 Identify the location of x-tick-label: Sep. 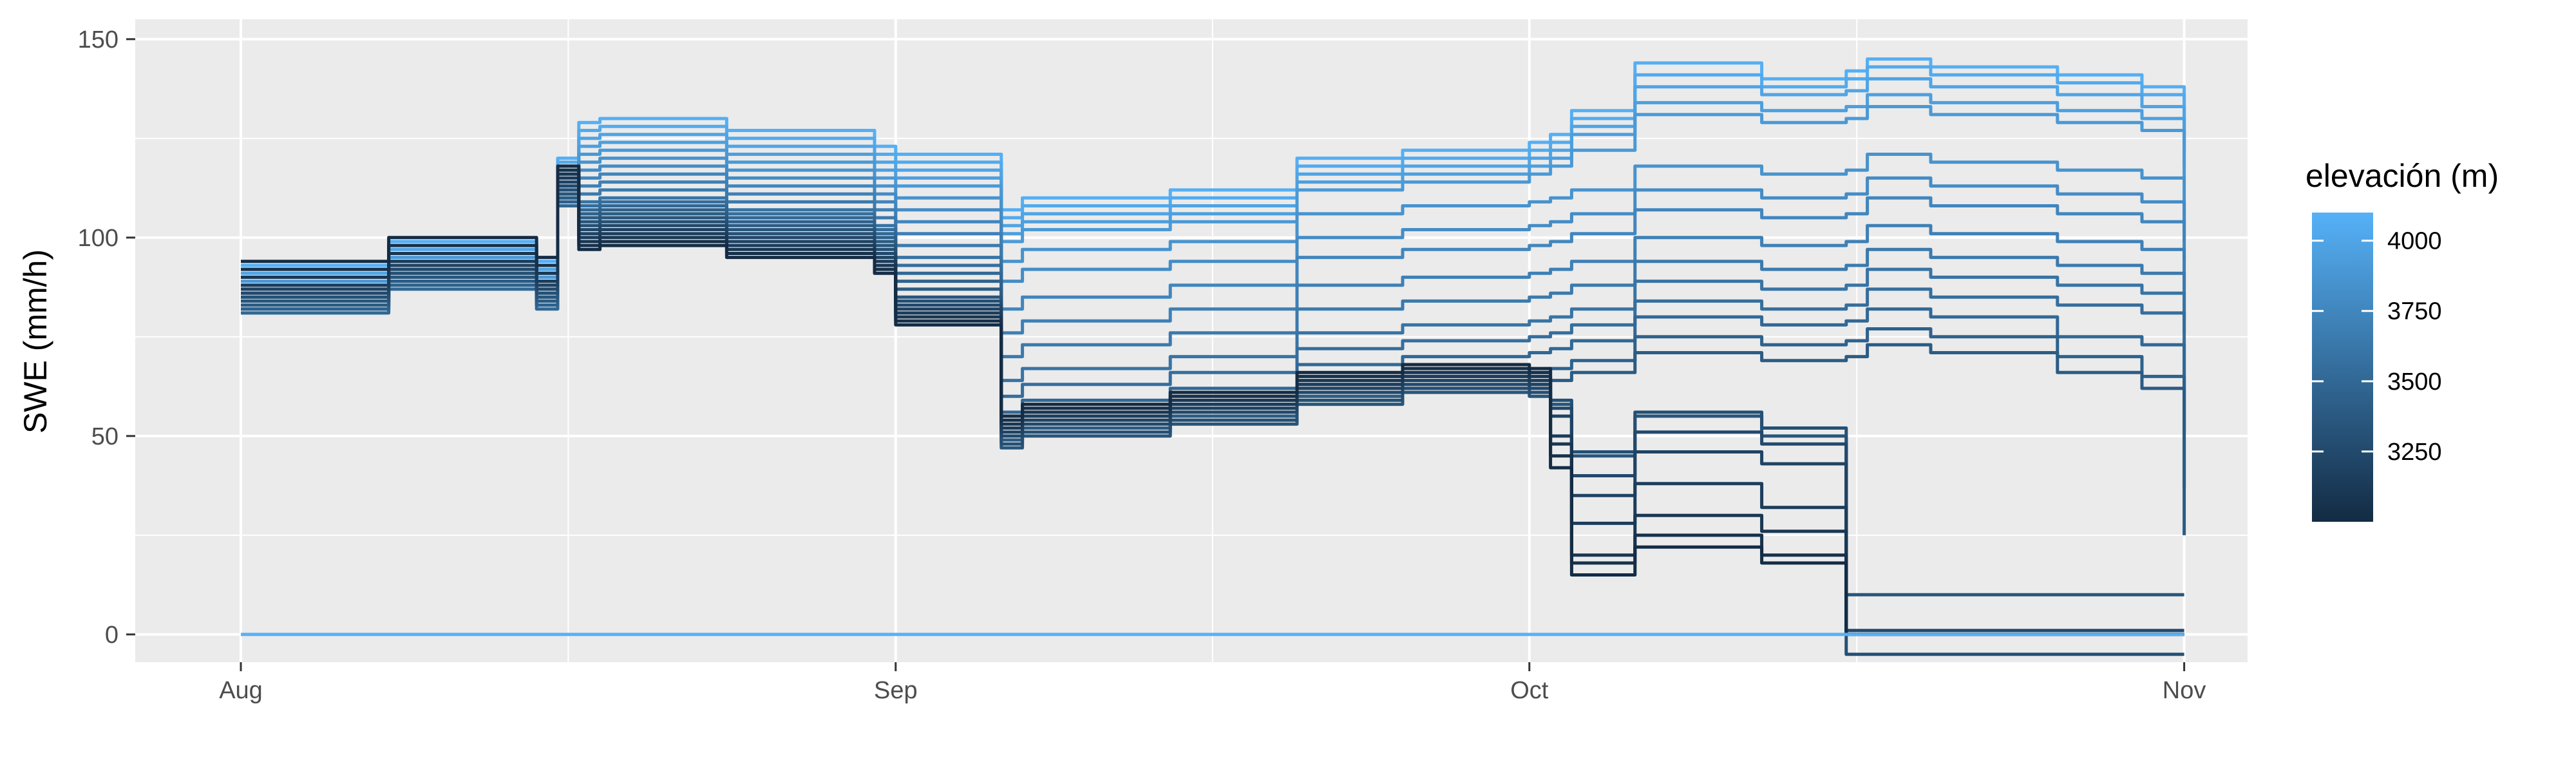
(896, 690).